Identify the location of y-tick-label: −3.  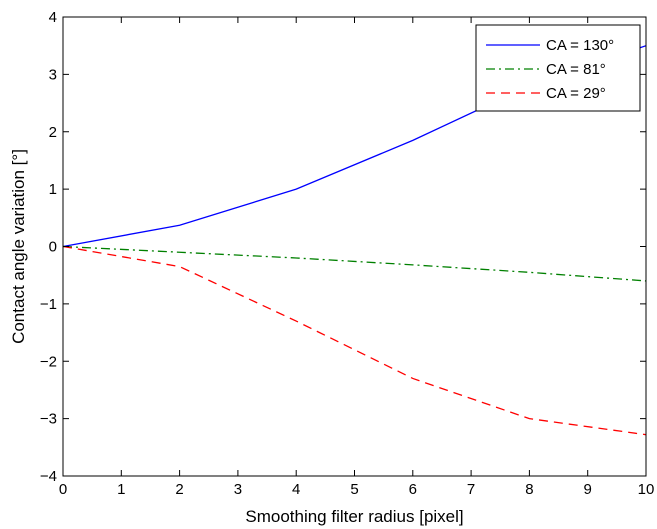
(48, 419).